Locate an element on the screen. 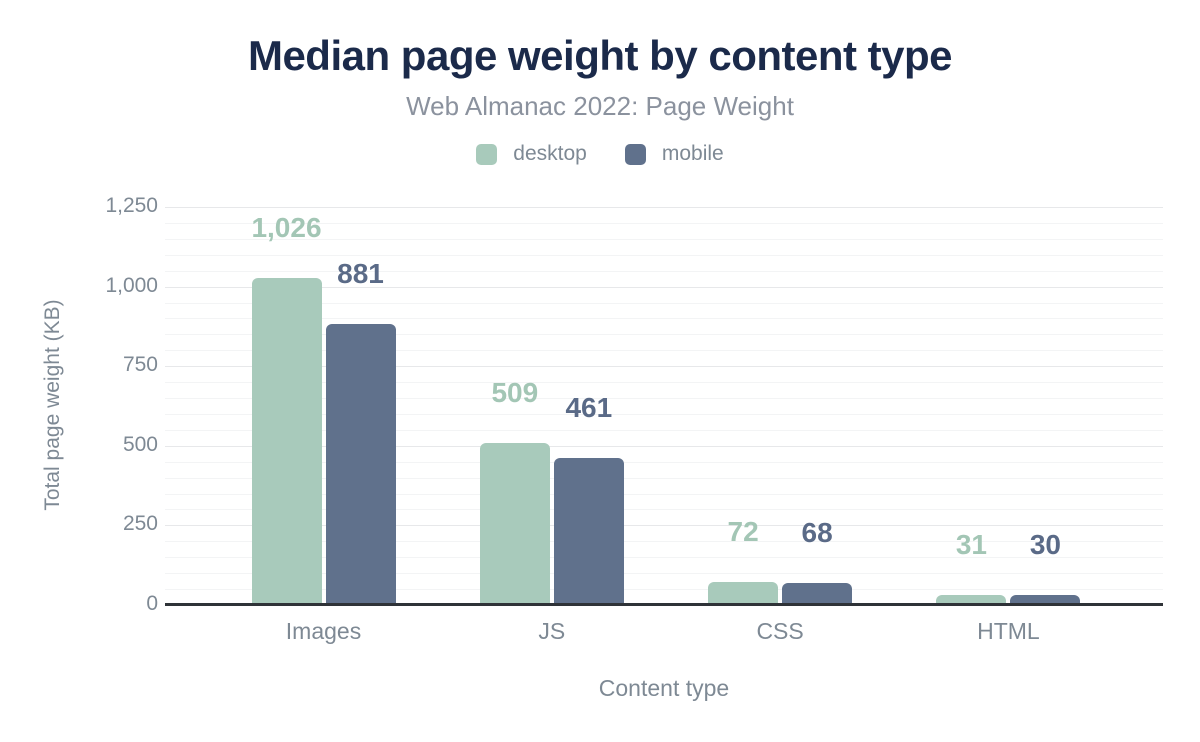  y-axis-title: Total page weight (KB) is located at coordinates (52, 405).